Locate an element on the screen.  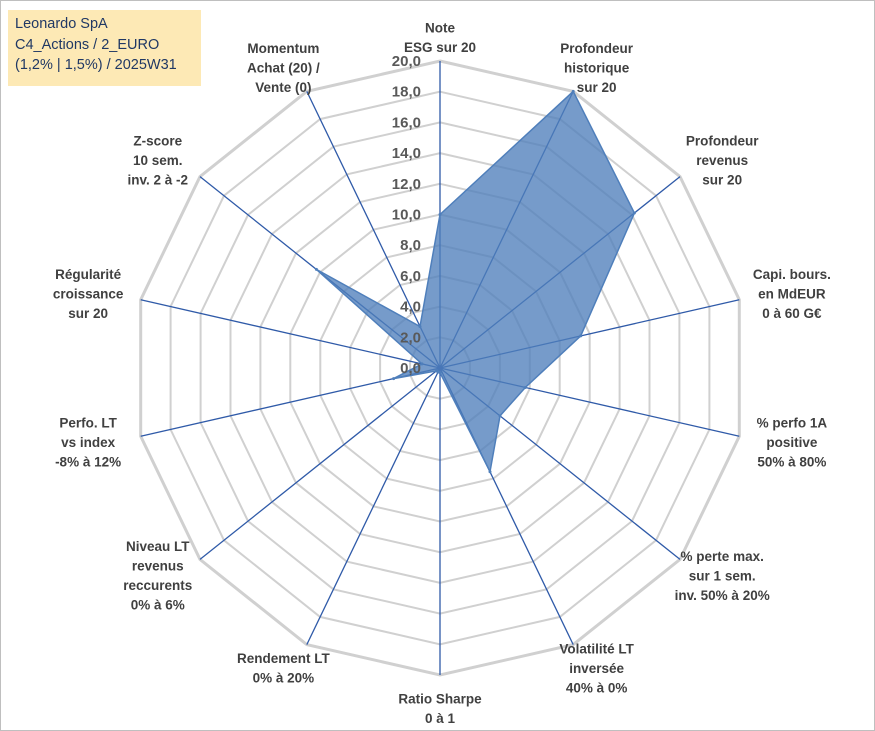
axis-label-3: Capi. bours. en MdEUR 0 à 60 G€ is located at coordinates (792, 294).